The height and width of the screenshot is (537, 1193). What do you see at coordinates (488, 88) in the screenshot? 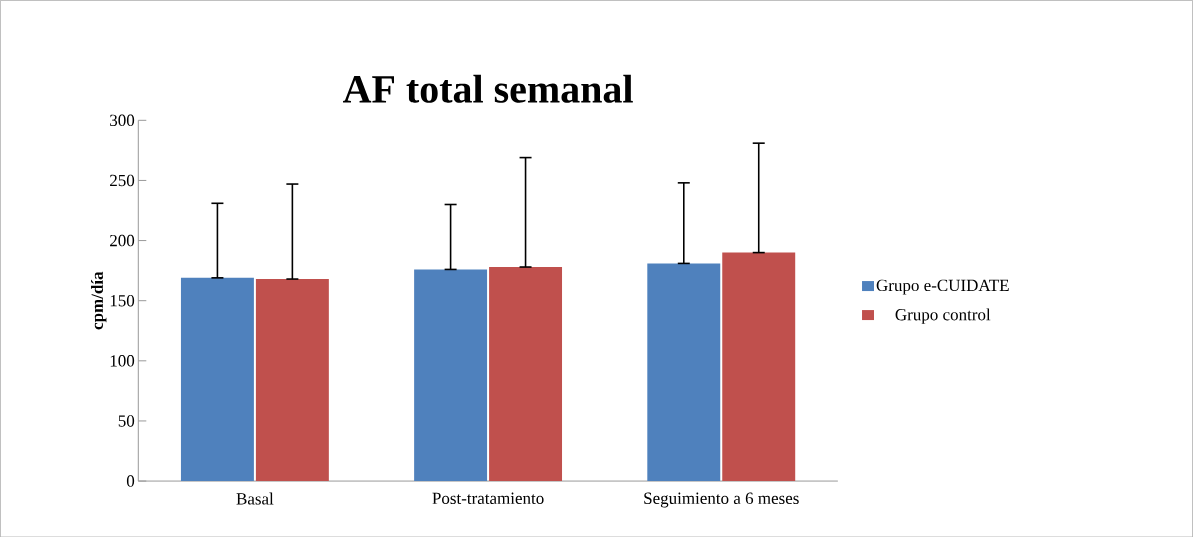
I see `chart-title: AF total semanal` at bounding box center [488, 88].